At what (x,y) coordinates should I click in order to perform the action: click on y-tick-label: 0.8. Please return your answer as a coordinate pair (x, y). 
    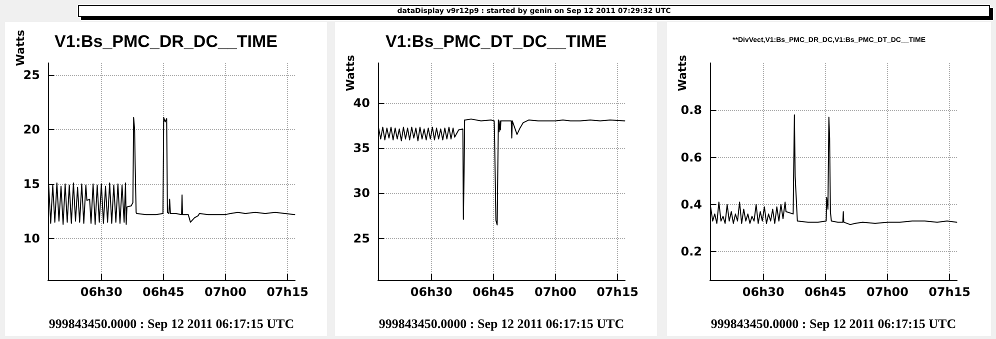
    Looking at the image, I should click on (691, 110).